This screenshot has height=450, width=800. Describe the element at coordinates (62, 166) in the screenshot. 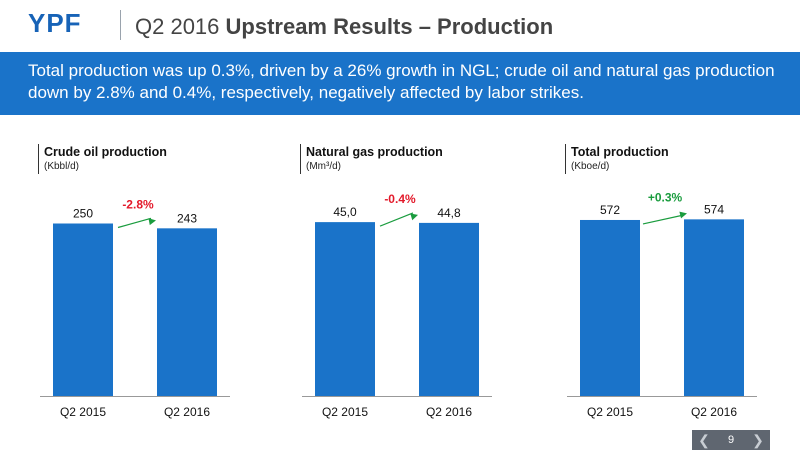

I see `chart-unit: (Kbbl/d)` at that location.